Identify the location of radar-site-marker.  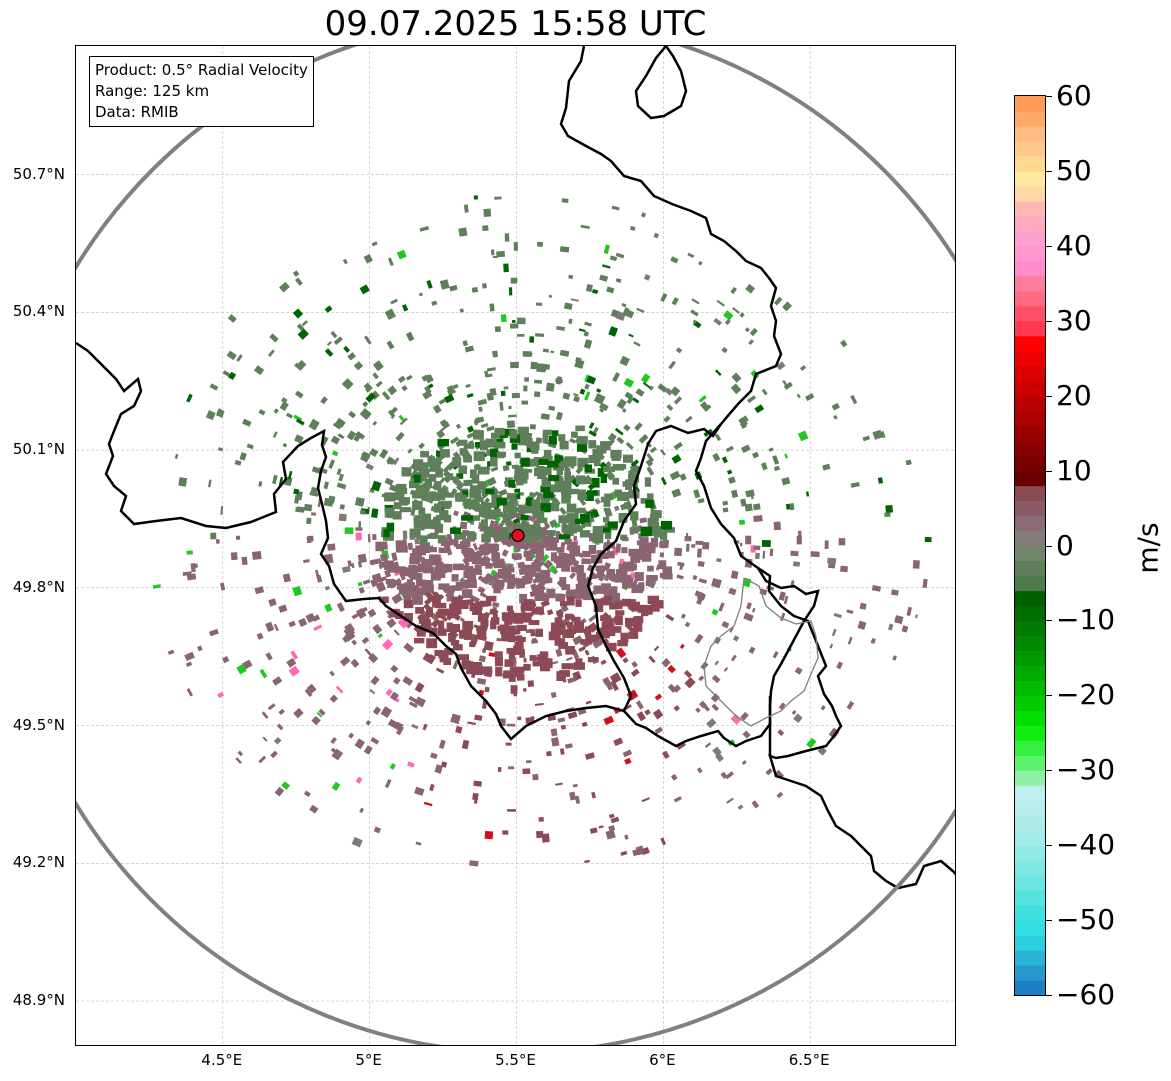
(518, 535).